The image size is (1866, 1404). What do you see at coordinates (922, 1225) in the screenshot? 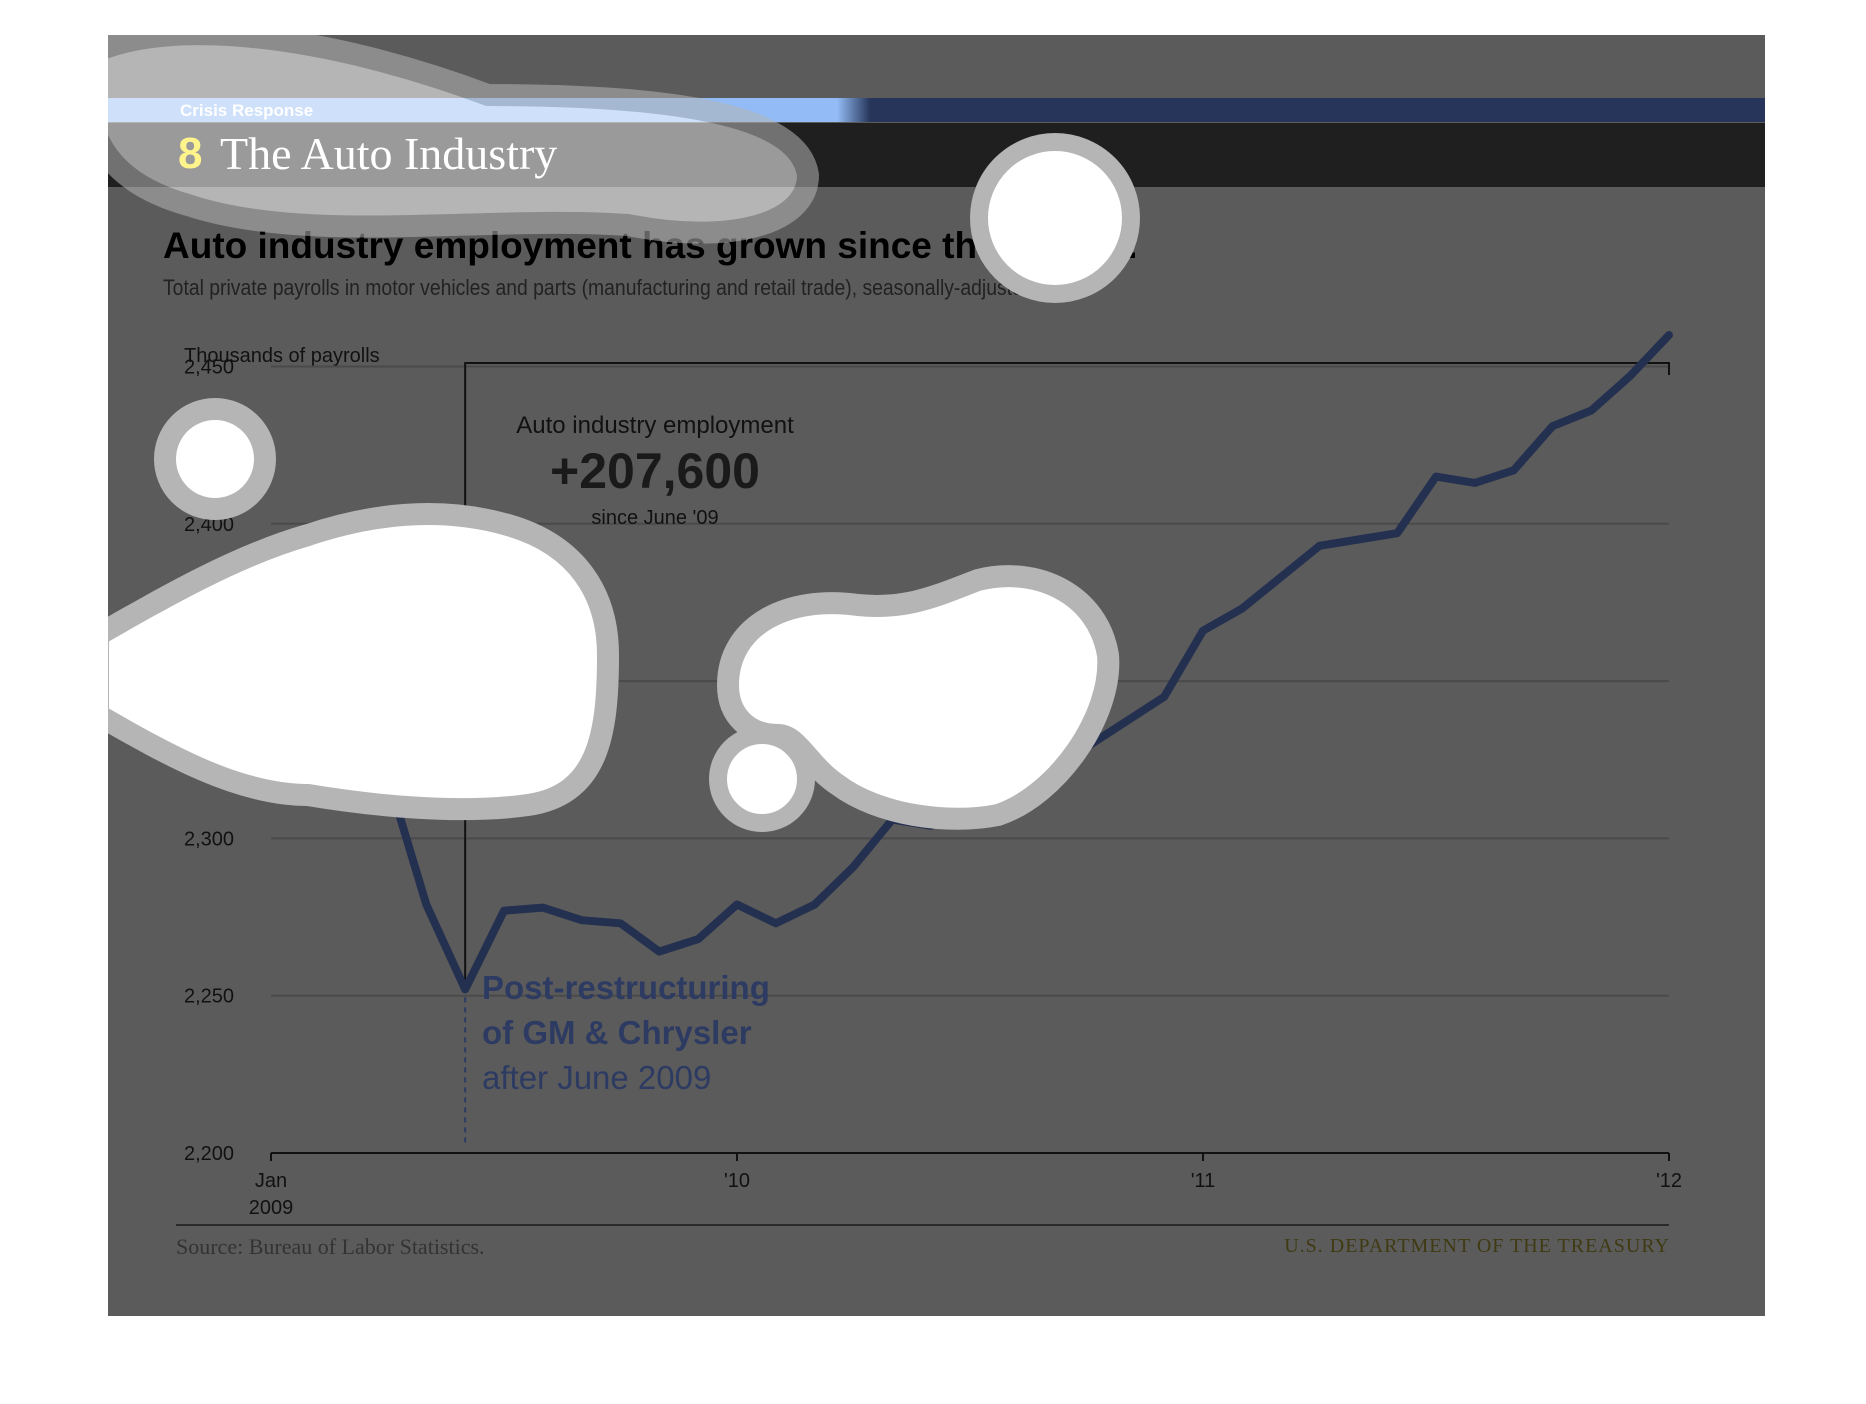
I see `footer-rule` at bounding box center [922, 1225].